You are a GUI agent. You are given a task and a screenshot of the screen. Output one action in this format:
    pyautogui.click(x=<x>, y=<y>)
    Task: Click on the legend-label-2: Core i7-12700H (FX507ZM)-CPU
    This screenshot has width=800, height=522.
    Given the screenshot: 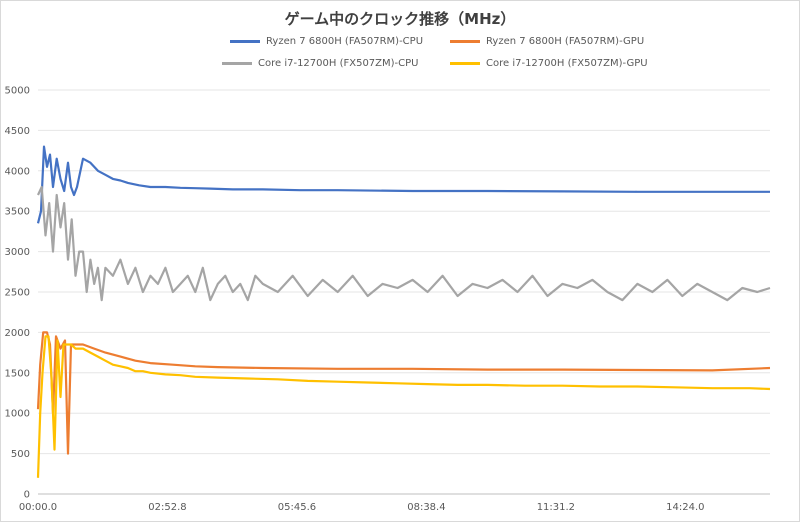 What is the action you would take?
    pyautogui.click(x=338, y=63)
    